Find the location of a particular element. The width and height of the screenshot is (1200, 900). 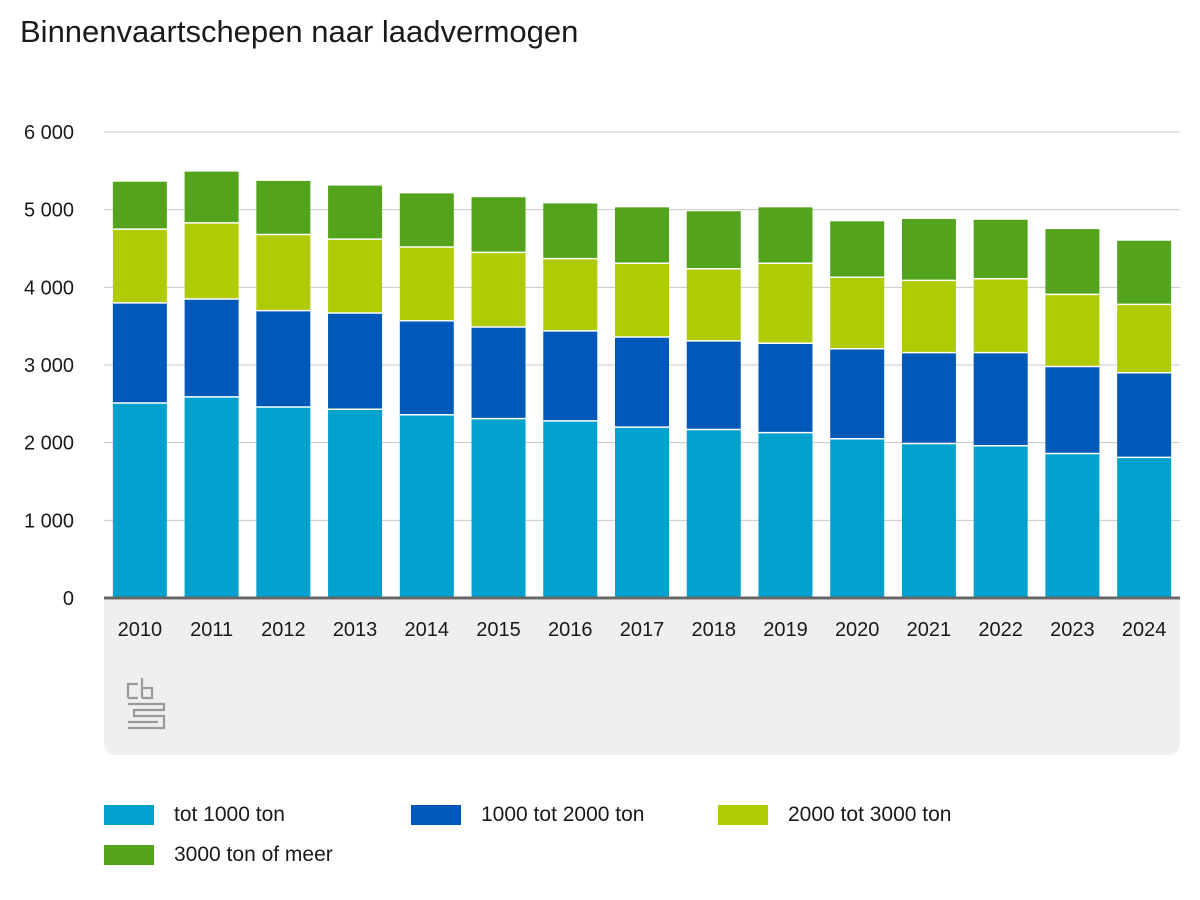

legend-item-1000-tot-2000-ton: 1000 tot 2000 ton is located at coordinates (527, 815).